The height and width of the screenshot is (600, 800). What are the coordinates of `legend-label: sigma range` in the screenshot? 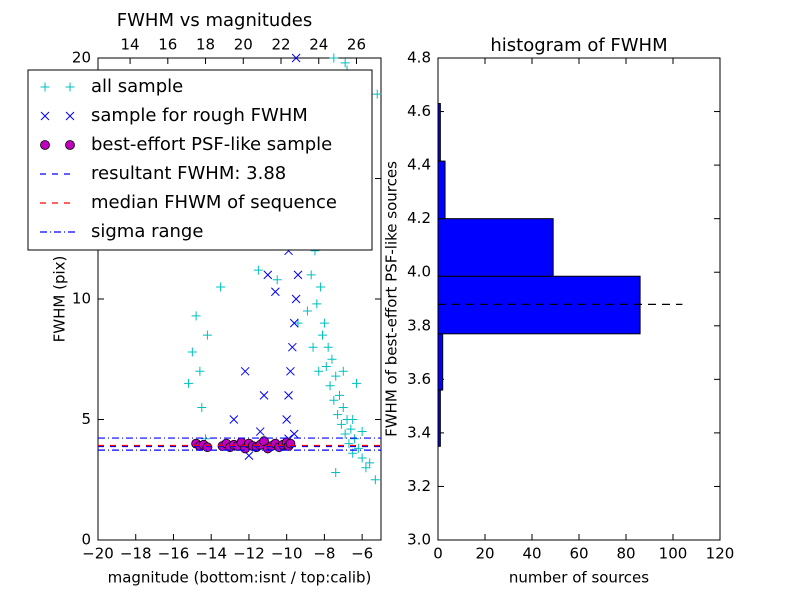 It's located at (147, 231).